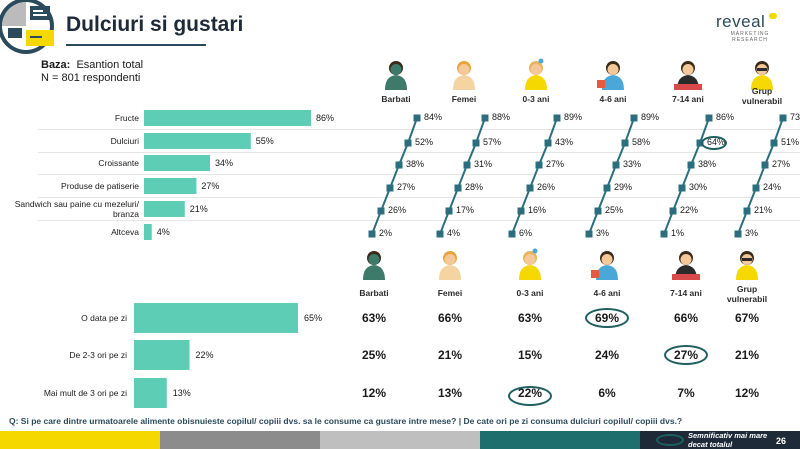 The height and width of the screenshot is (449, 800). What do you see at coordinates (450, 393) in the screenshot?
I see `segment-value-2-femei-mai-mult-de-3-ori-pe-zi: 13%` at bounding box center [450, 393].